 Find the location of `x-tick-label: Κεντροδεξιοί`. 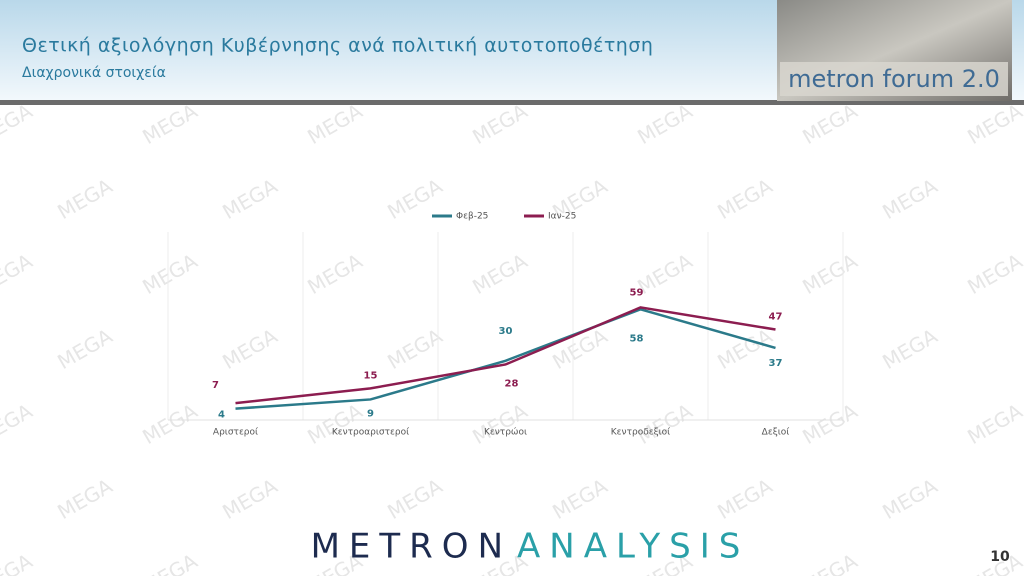

x-tick-label: Κεντροδεξιοί is located at coordinates (640, 433).